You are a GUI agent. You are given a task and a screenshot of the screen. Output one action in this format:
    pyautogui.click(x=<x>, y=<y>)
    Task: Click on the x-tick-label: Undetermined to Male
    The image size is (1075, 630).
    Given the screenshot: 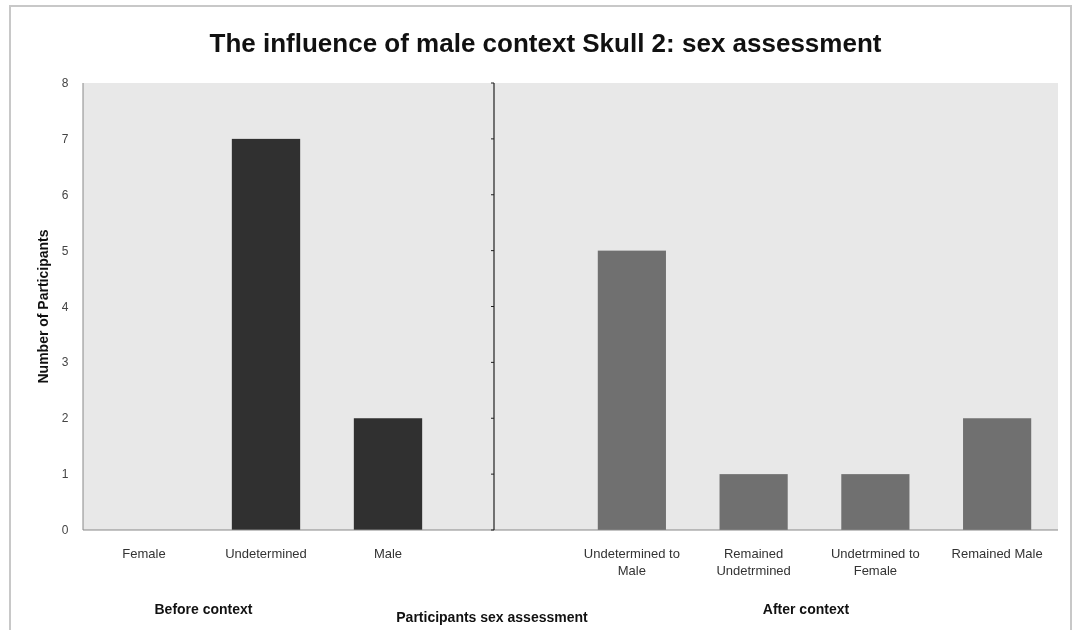 What is the action you would take?
    pyautogui.click(x=631, y=562)
    